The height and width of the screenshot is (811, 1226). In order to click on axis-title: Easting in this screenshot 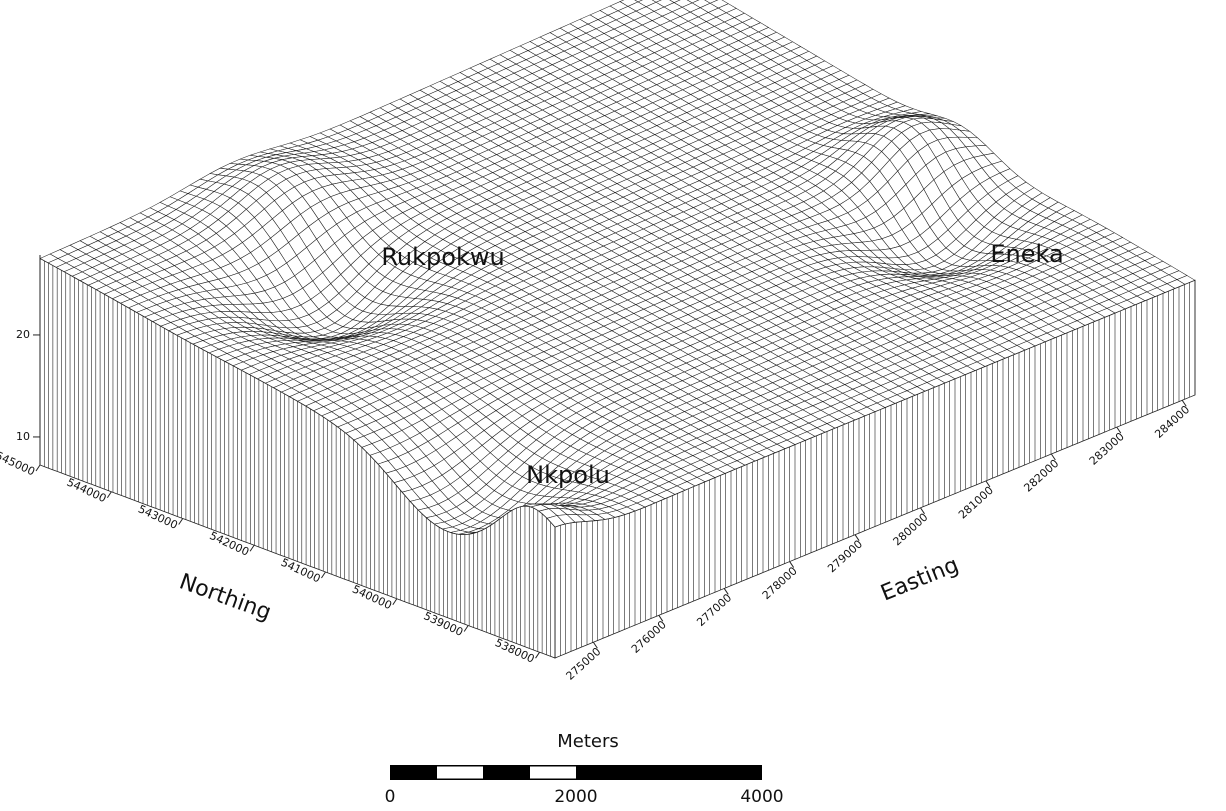, I will do `click(919, 580)`.